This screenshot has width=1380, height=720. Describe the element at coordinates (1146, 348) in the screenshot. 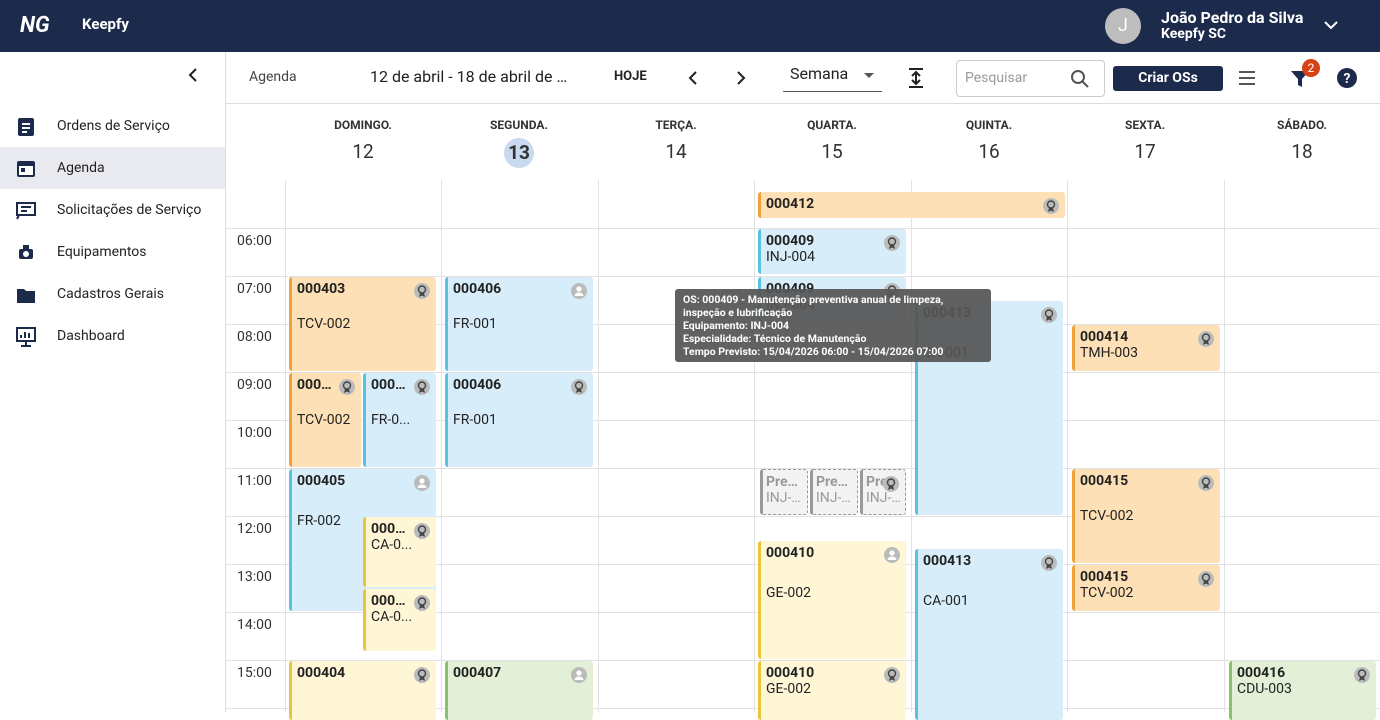

I see `event: 000414 TMH-003` at that location.